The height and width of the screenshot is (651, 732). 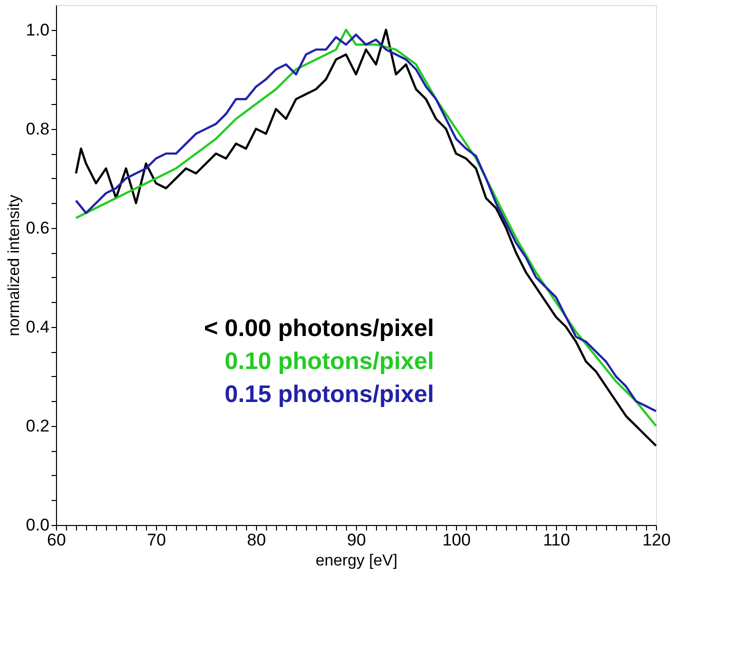 What do you see at coordinates (357, 561) in the screenshot?
I see `x-axis-title: energy [eV]` at bounding box center [357, 561].